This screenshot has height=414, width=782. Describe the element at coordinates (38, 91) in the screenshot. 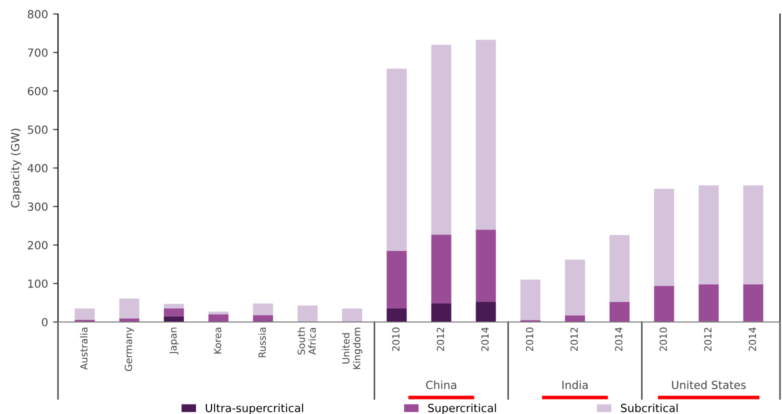

I see `y-tick-label: 600` at that location.